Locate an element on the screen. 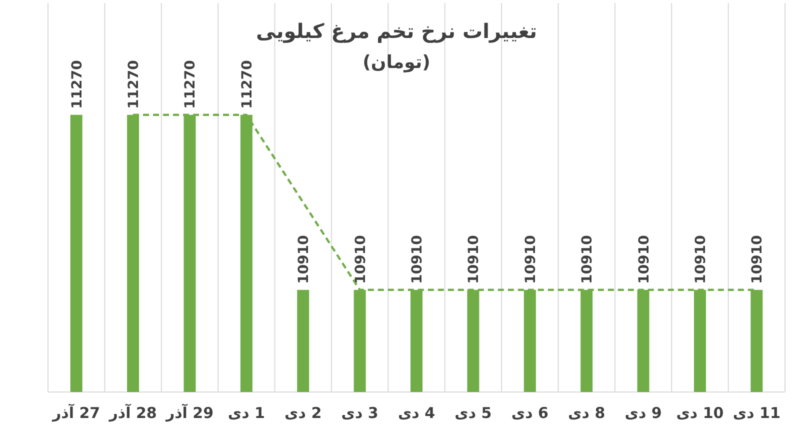 The height and width of the screenshot is (438, 793). x-tick-label: 11 دی is located at coordinates (756, 413).